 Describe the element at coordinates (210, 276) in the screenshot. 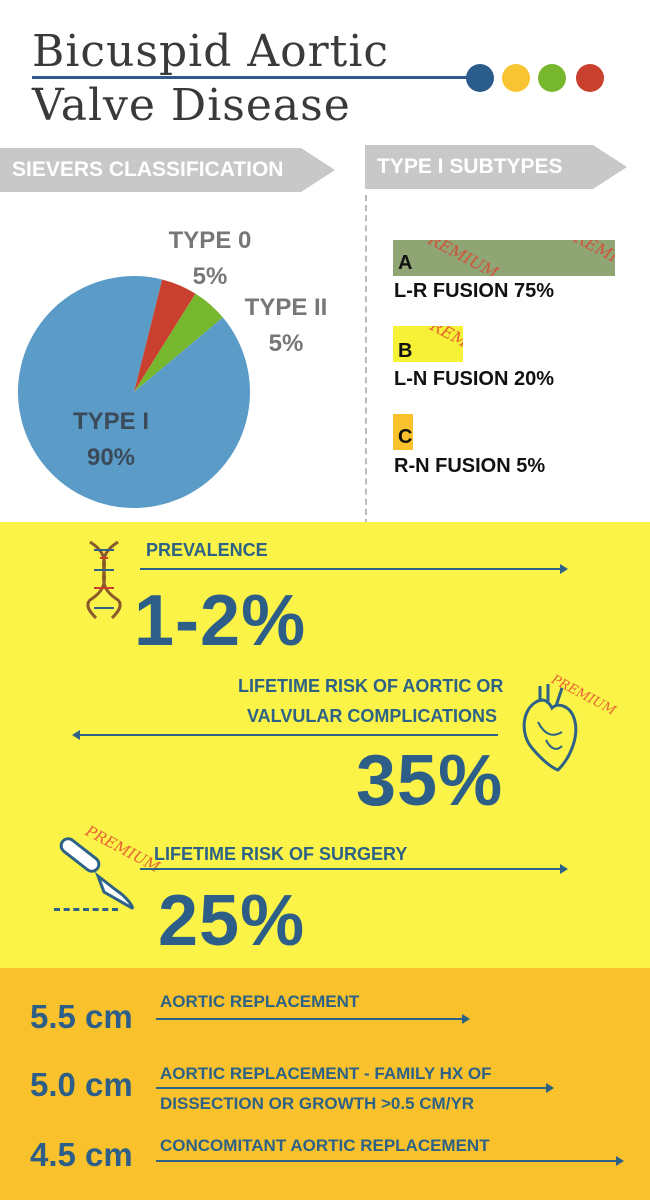

I see `pie-label-type-0-value: 5%` at that location.